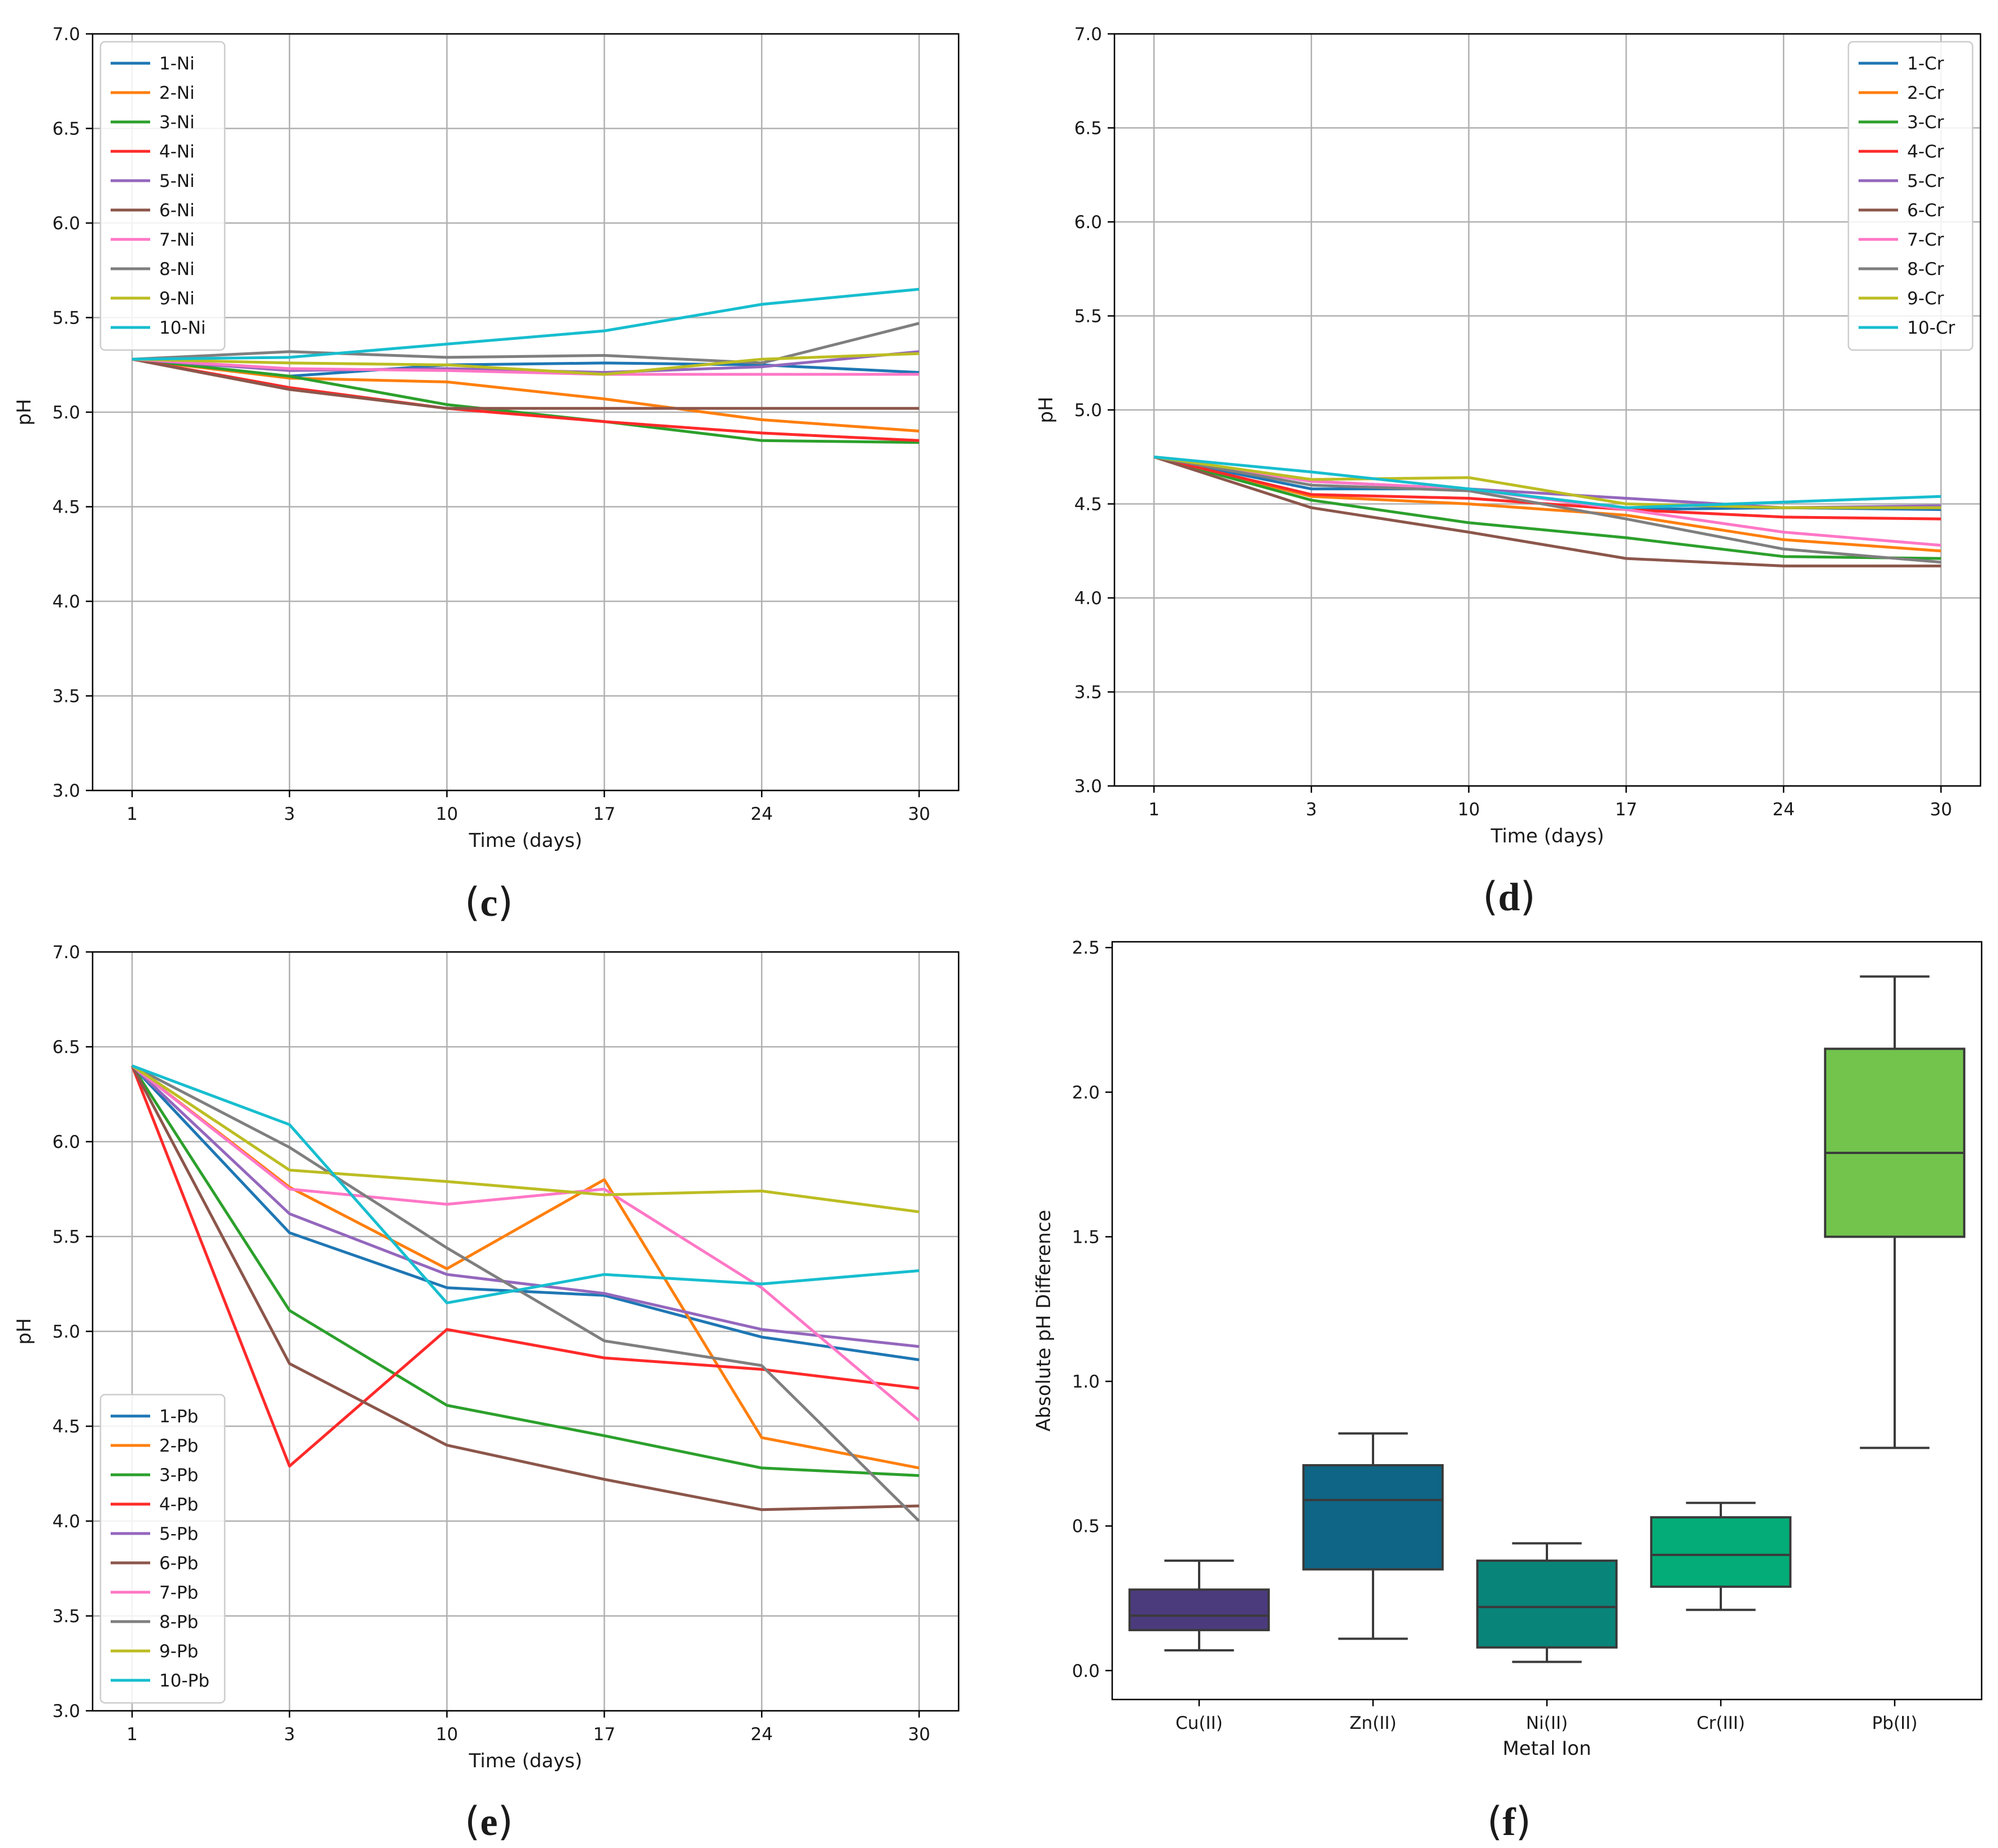 This screenshot has height=1848, width=1998. Describe the element at coordinates (526, 364) in the screenshot. I see `series-line-9-Ni` at that location.